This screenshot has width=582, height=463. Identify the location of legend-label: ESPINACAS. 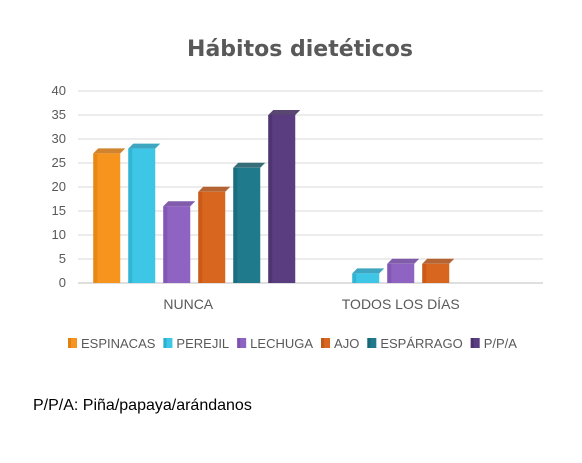
(118, 343).